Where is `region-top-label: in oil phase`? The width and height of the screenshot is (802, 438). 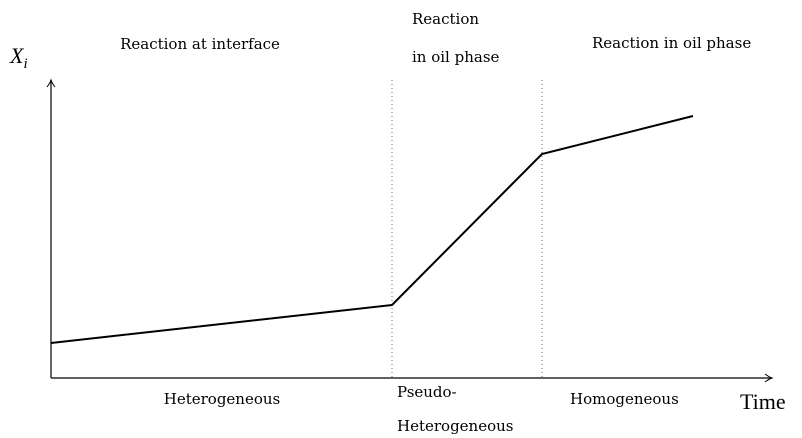 region-top-label: in oil phase is located at coordinates (456, 57).